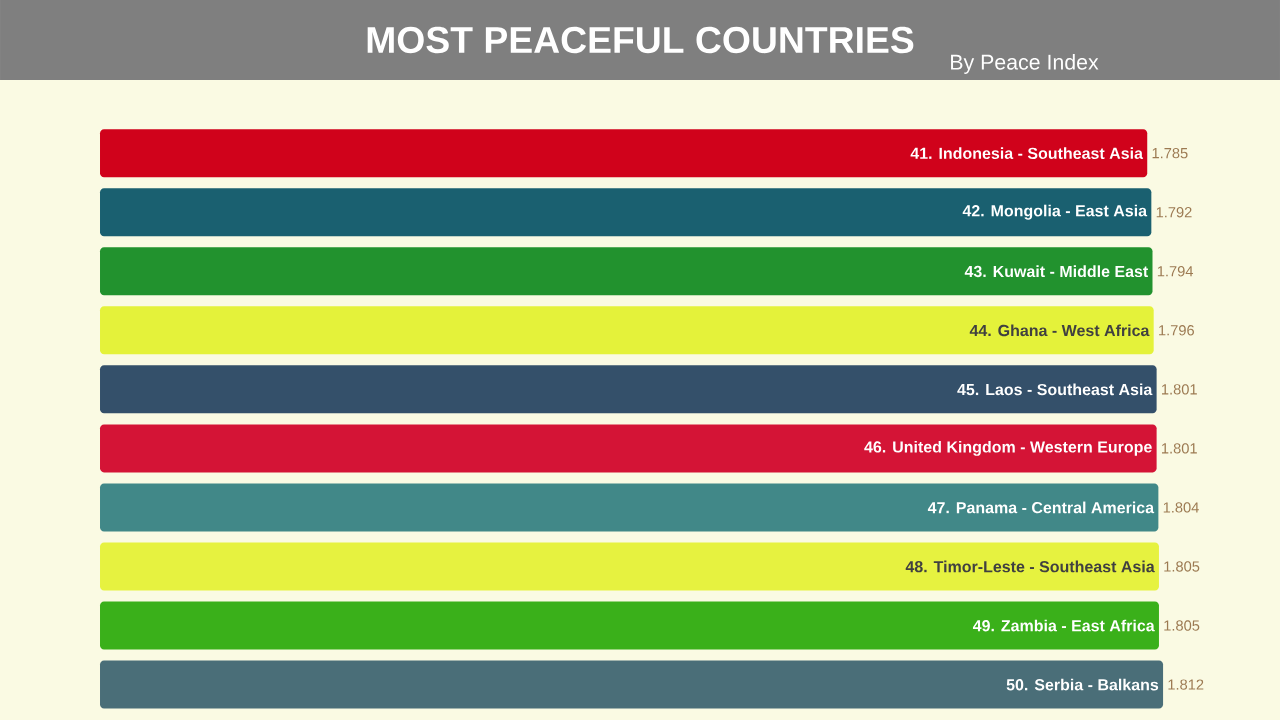  I want to click on y-tick-label: 48. Timor-Leste - Southeast Asia, so click(1030, 566).